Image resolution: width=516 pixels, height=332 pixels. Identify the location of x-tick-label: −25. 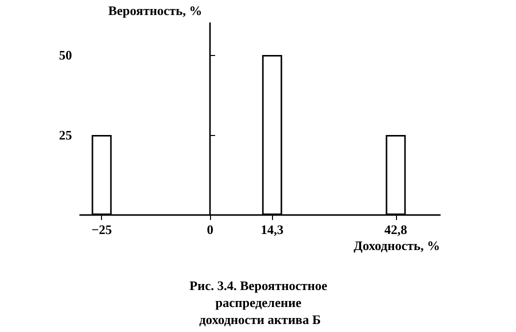
(101, 229).